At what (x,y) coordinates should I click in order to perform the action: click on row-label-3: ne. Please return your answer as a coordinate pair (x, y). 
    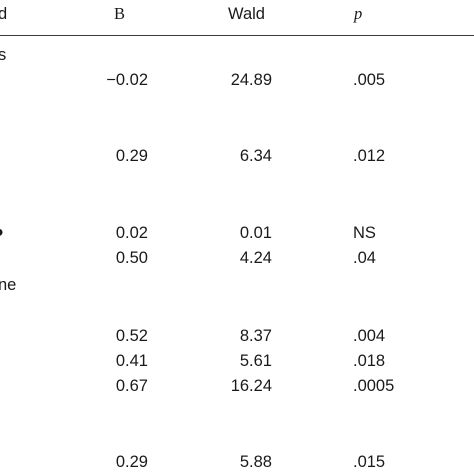
    Looking at the image, I should click on (8, 285).